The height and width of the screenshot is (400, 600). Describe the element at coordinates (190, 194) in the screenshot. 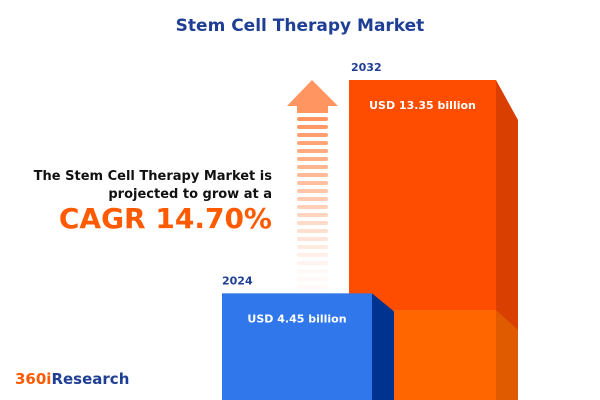

I see `description-line-2: projected to grow at a` at that location.